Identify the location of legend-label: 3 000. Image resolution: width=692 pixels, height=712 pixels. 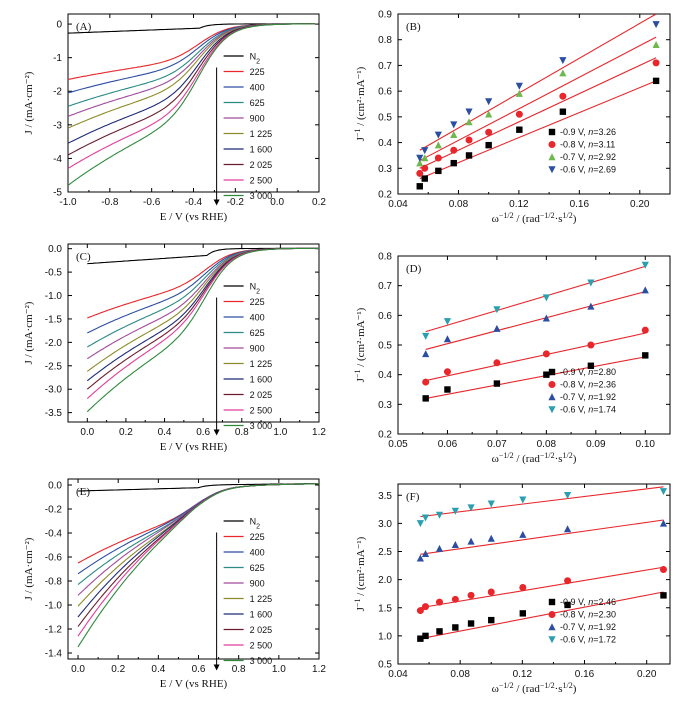
(261, 196).